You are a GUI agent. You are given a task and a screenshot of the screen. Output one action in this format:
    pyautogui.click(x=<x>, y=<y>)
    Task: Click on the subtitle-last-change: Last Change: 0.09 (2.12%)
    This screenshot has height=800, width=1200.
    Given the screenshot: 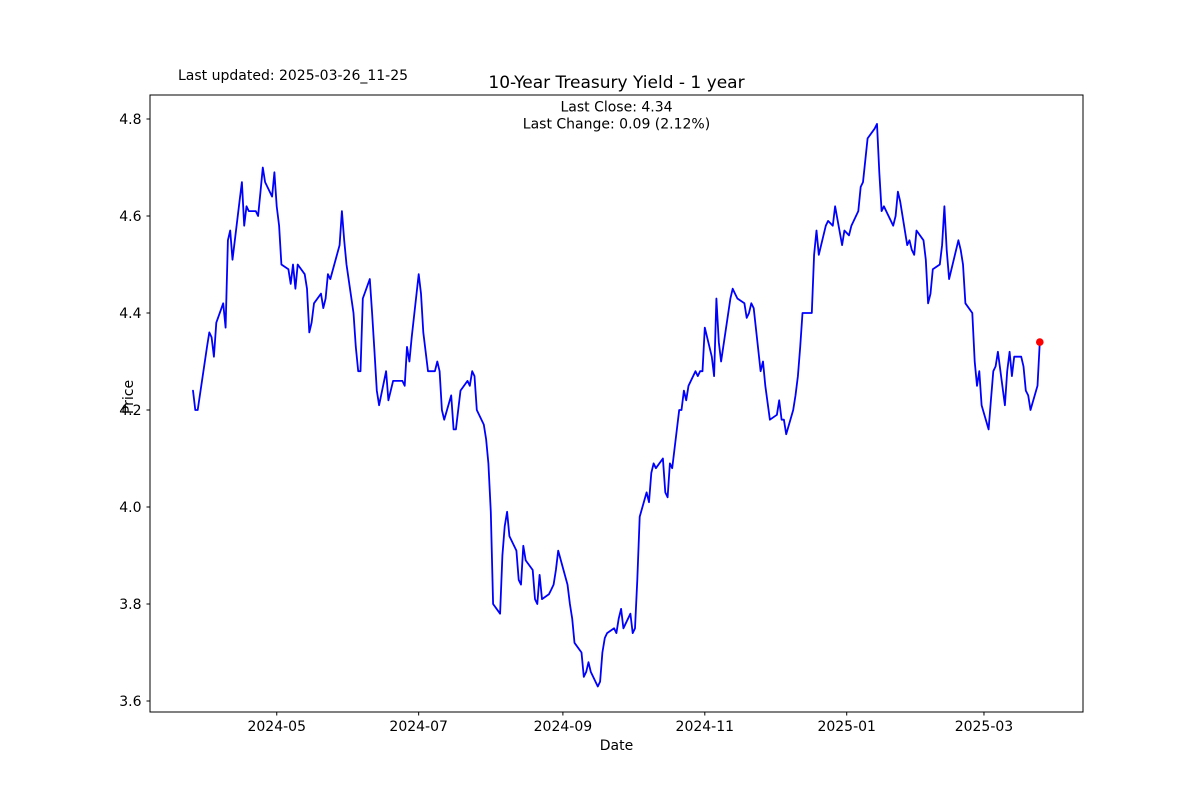 What is the action you would take?
    pyautogui.click(x=616, y=125)
    